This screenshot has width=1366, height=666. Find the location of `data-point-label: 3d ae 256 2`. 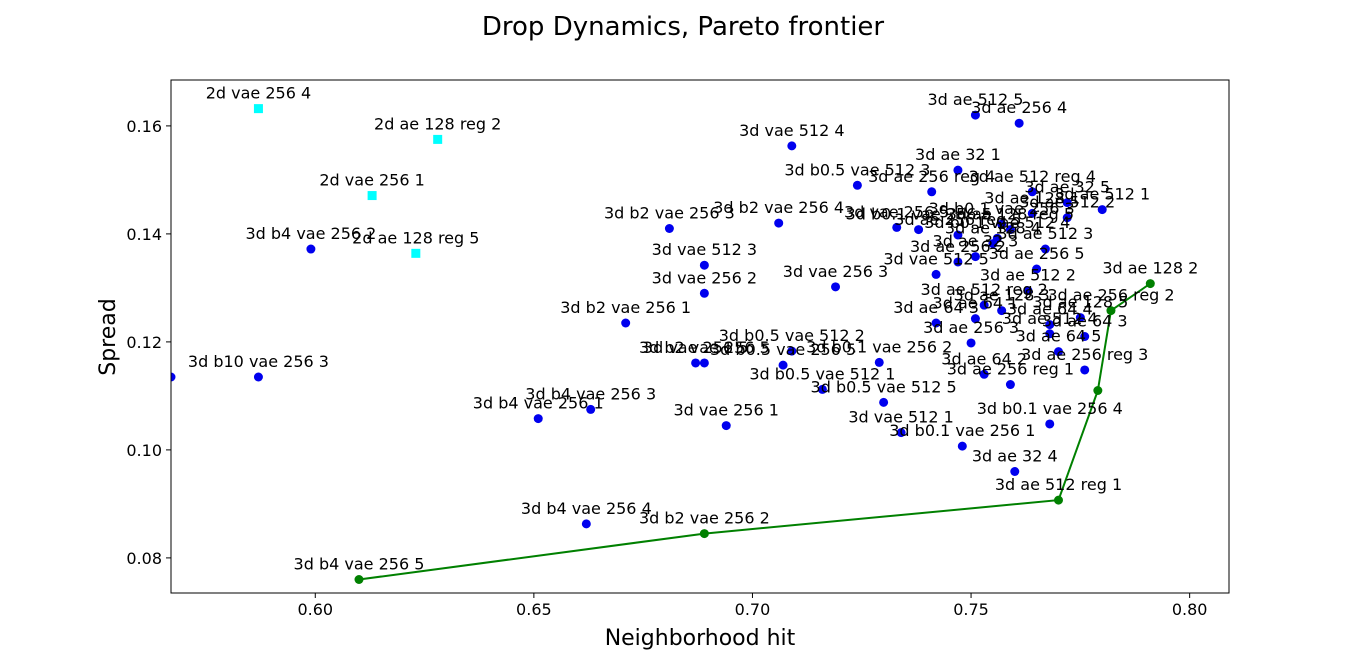

data-point-label: 3d ae 256 2 is located at coordinates (958, 246).